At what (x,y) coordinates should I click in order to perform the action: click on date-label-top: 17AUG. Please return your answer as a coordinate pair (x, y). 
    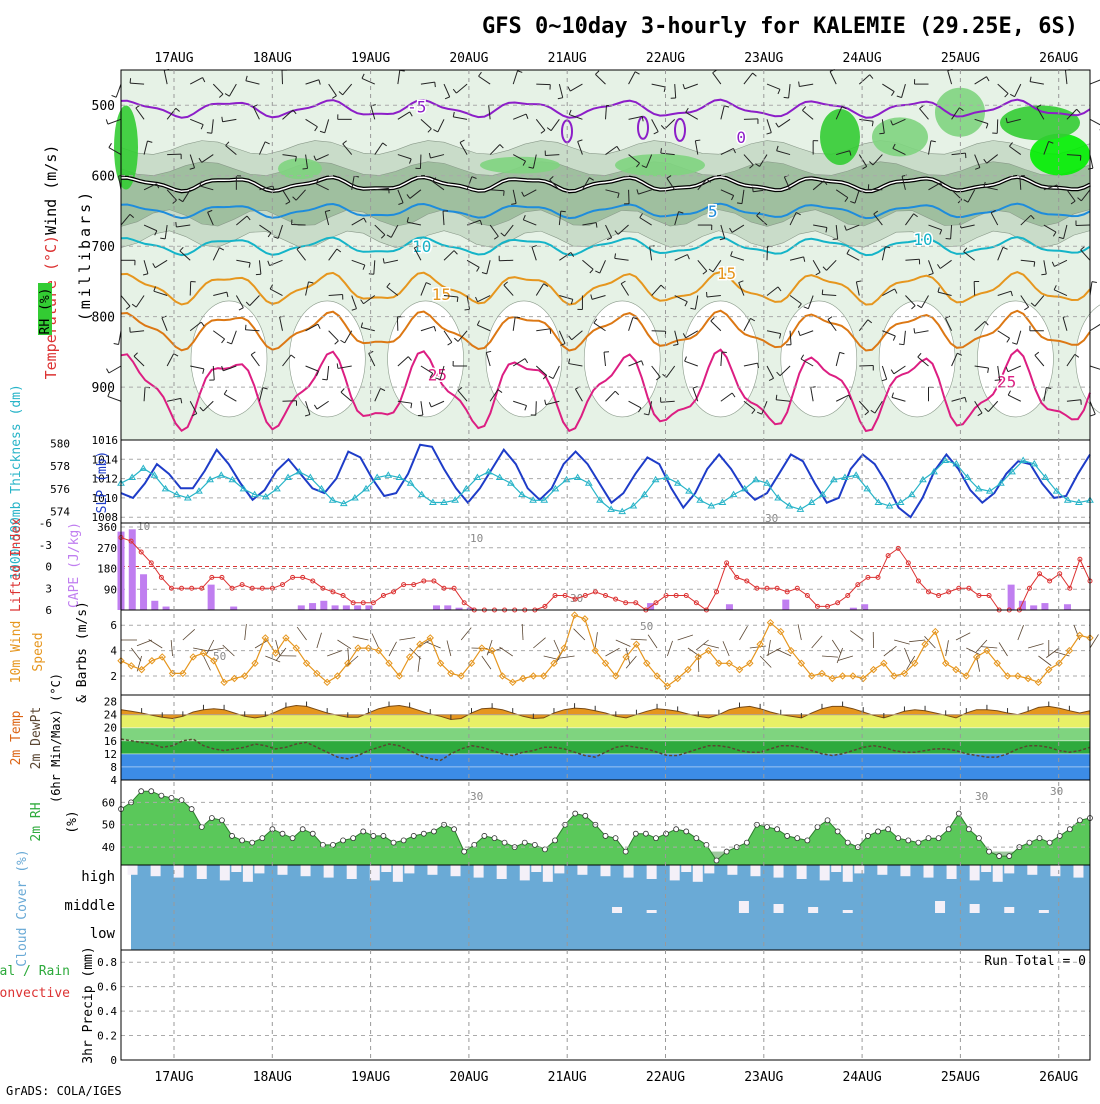
    Looking at the image, I should click on (173, 58).